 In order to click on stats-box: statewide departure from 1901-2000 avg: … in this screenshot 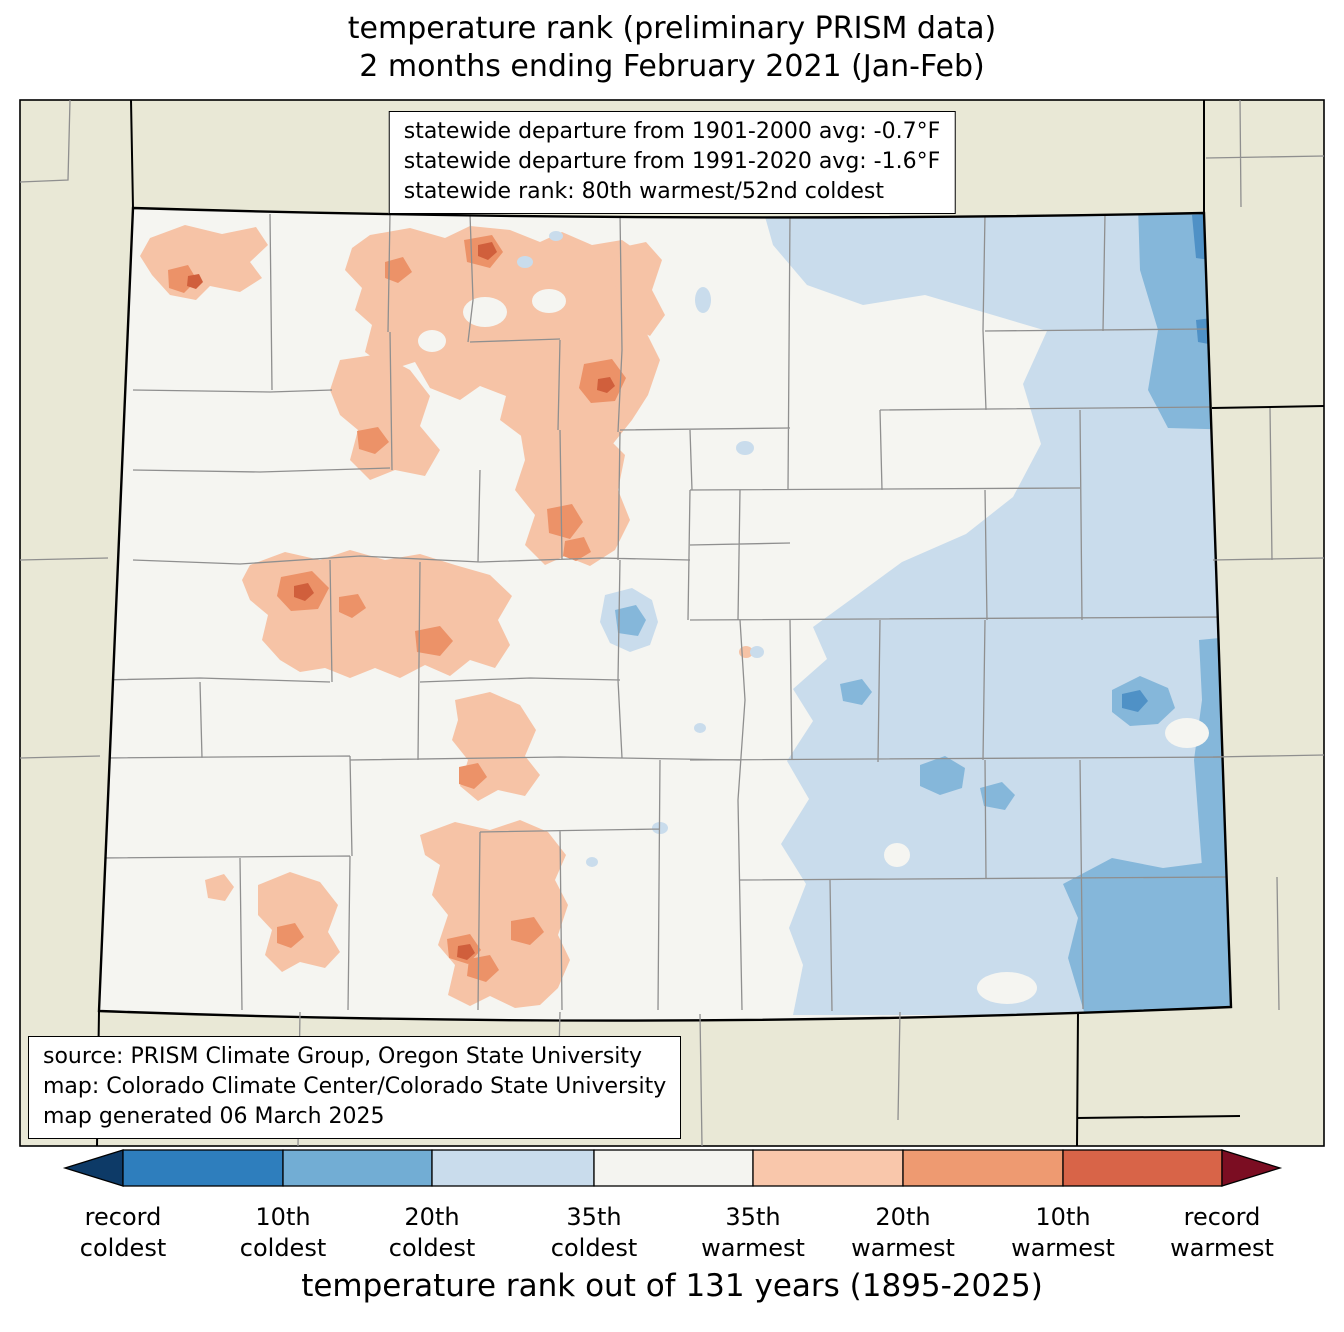, I will do `click(672, 162)`.